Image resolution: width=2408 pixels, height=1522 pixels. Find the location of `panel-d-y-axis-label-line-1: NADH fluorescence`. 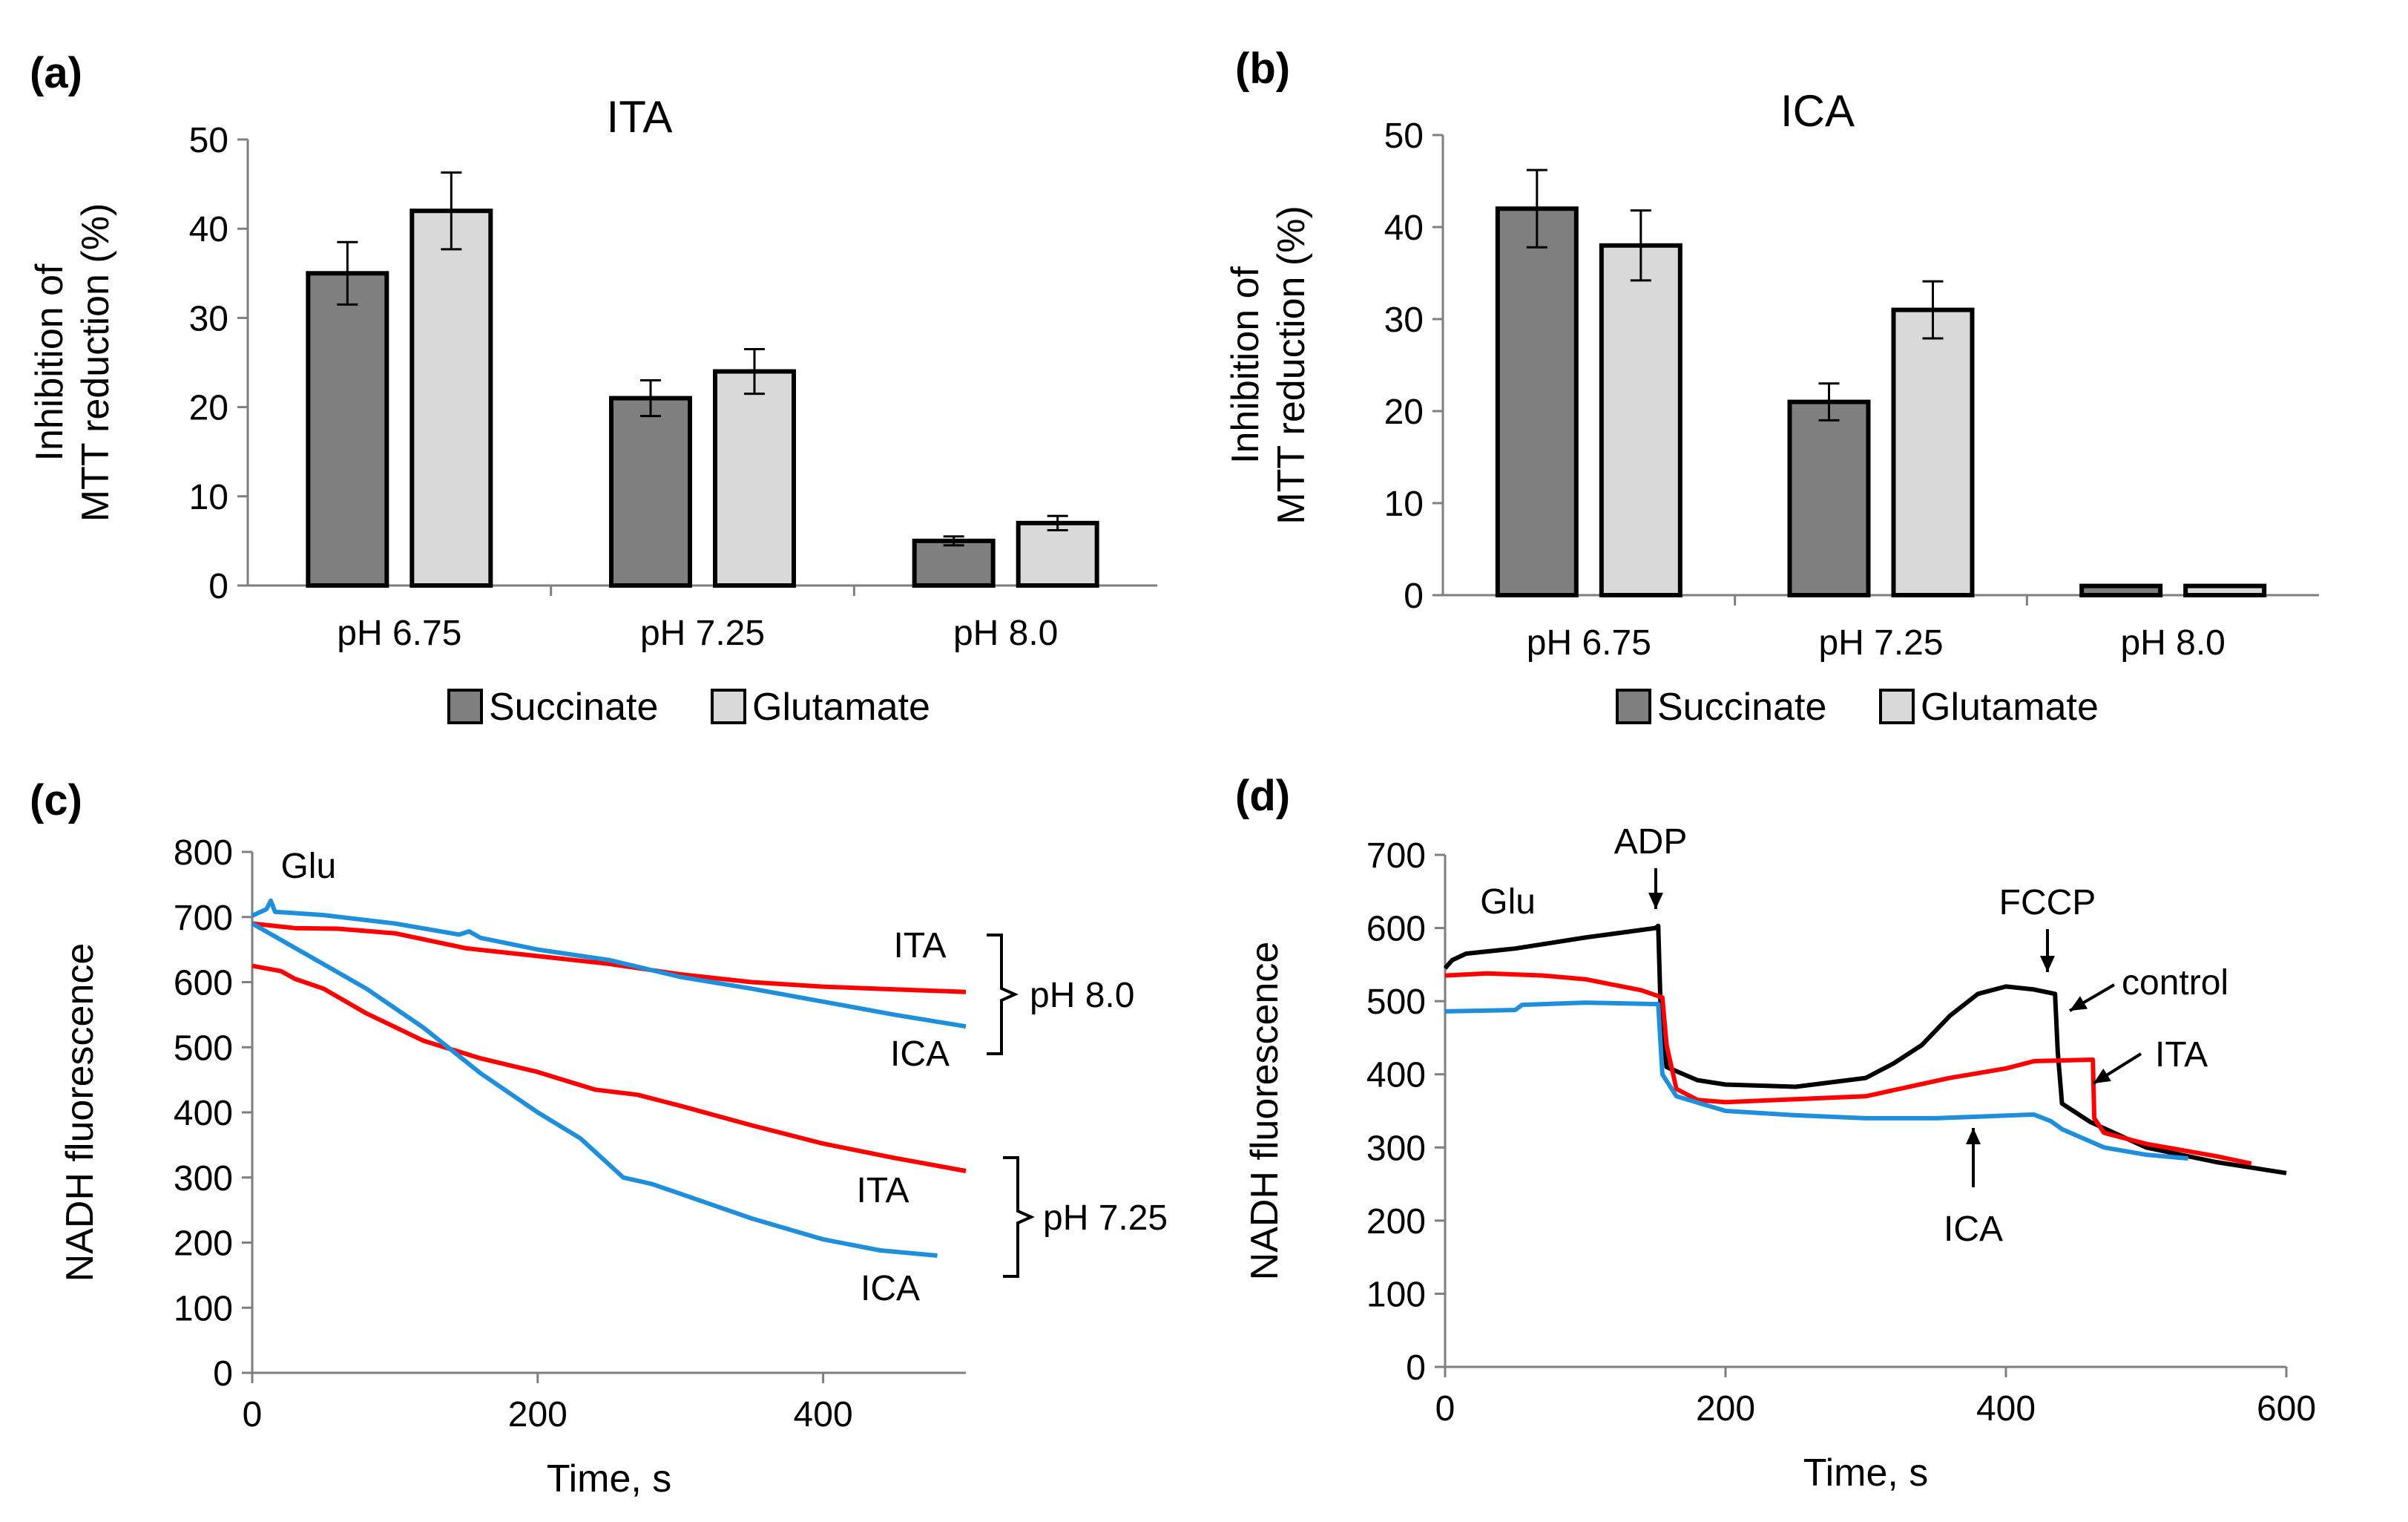

panel-d-y-axis-label-line-1: NADH fluorescence is located at coordinates (1264, 1111).